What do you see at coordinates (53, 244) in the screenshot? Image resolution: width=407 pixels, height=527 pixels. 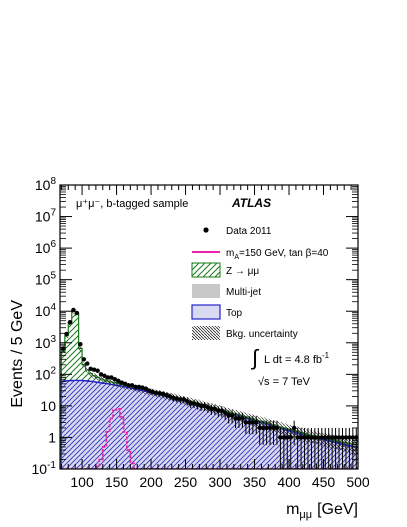 I see `y-tick-label-exp: 6` at bounding box center [53, 244].